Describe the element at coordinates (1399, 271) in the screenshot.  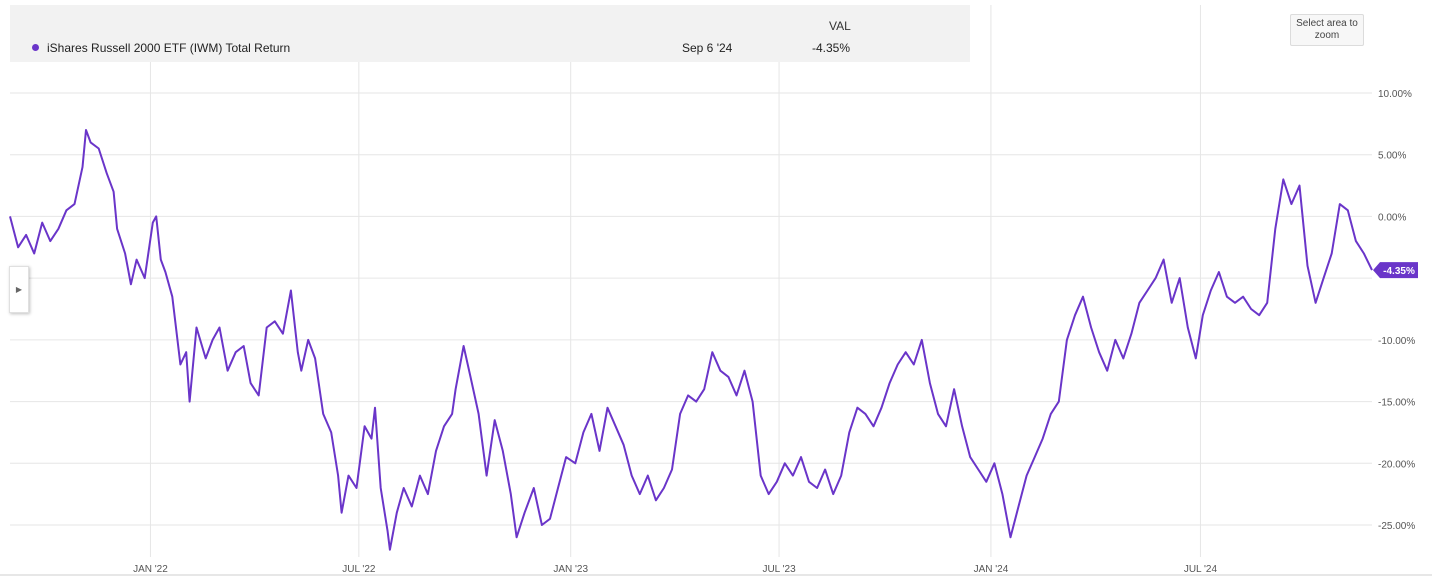
I see `last-value-label: -4.35%` at that location.